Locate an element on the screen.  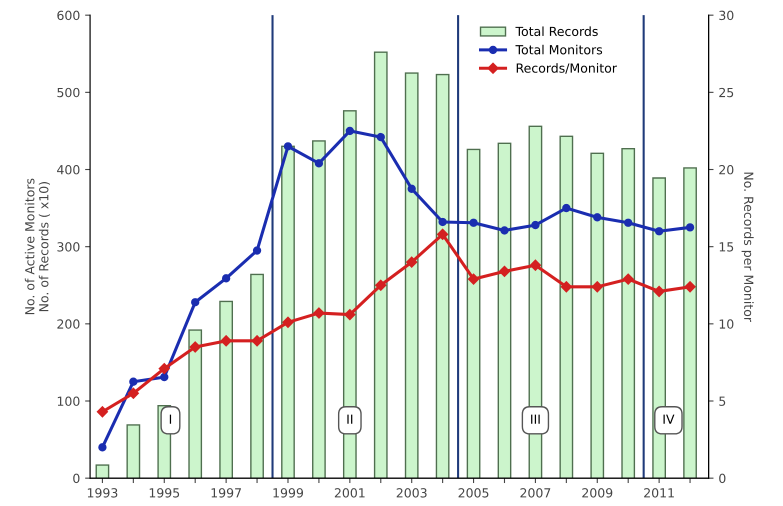
y2-tick-label: 30 is located at coordinates (726, 15).